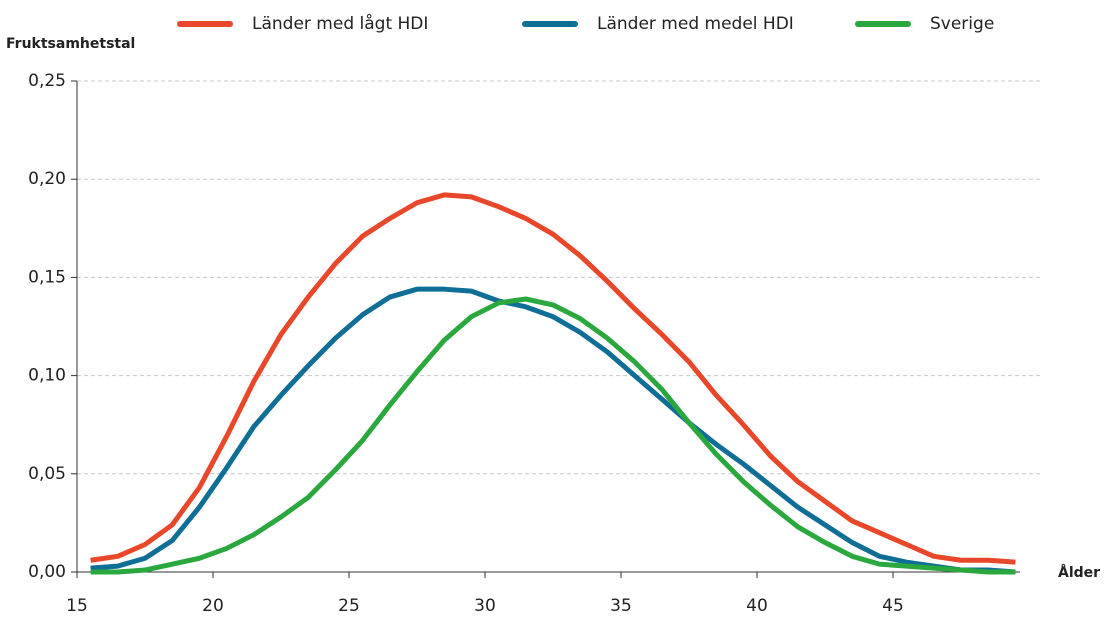 The image size is (1108, 619). What do you see at coordinates (349, 606) in the screenshot?
I see `x-tick-label: 25` at bounding box center [349, 606].